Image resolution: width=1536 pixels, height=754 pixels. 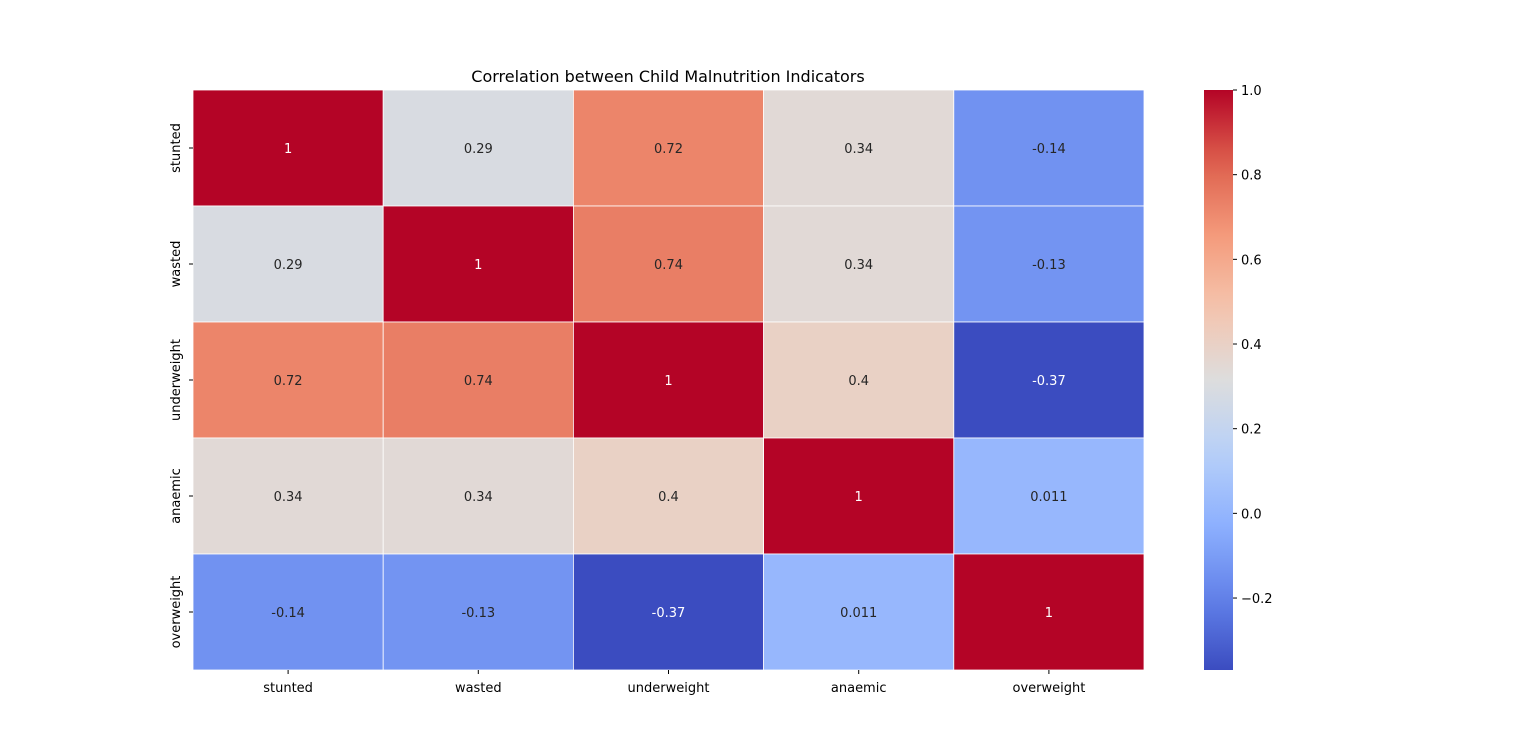 I want to click on colorbar-tick-label: 0.6, so click(x=1251, y=260).